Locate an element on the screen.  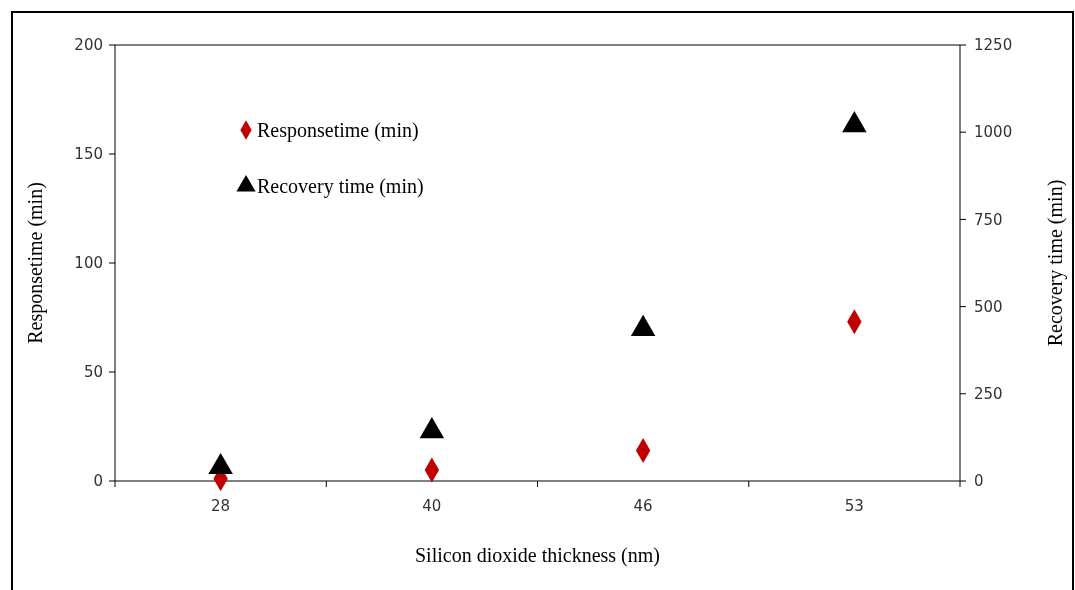
x-axis-title: Silicon dioxide thickness (nm) is located at coordinates (537, 555).